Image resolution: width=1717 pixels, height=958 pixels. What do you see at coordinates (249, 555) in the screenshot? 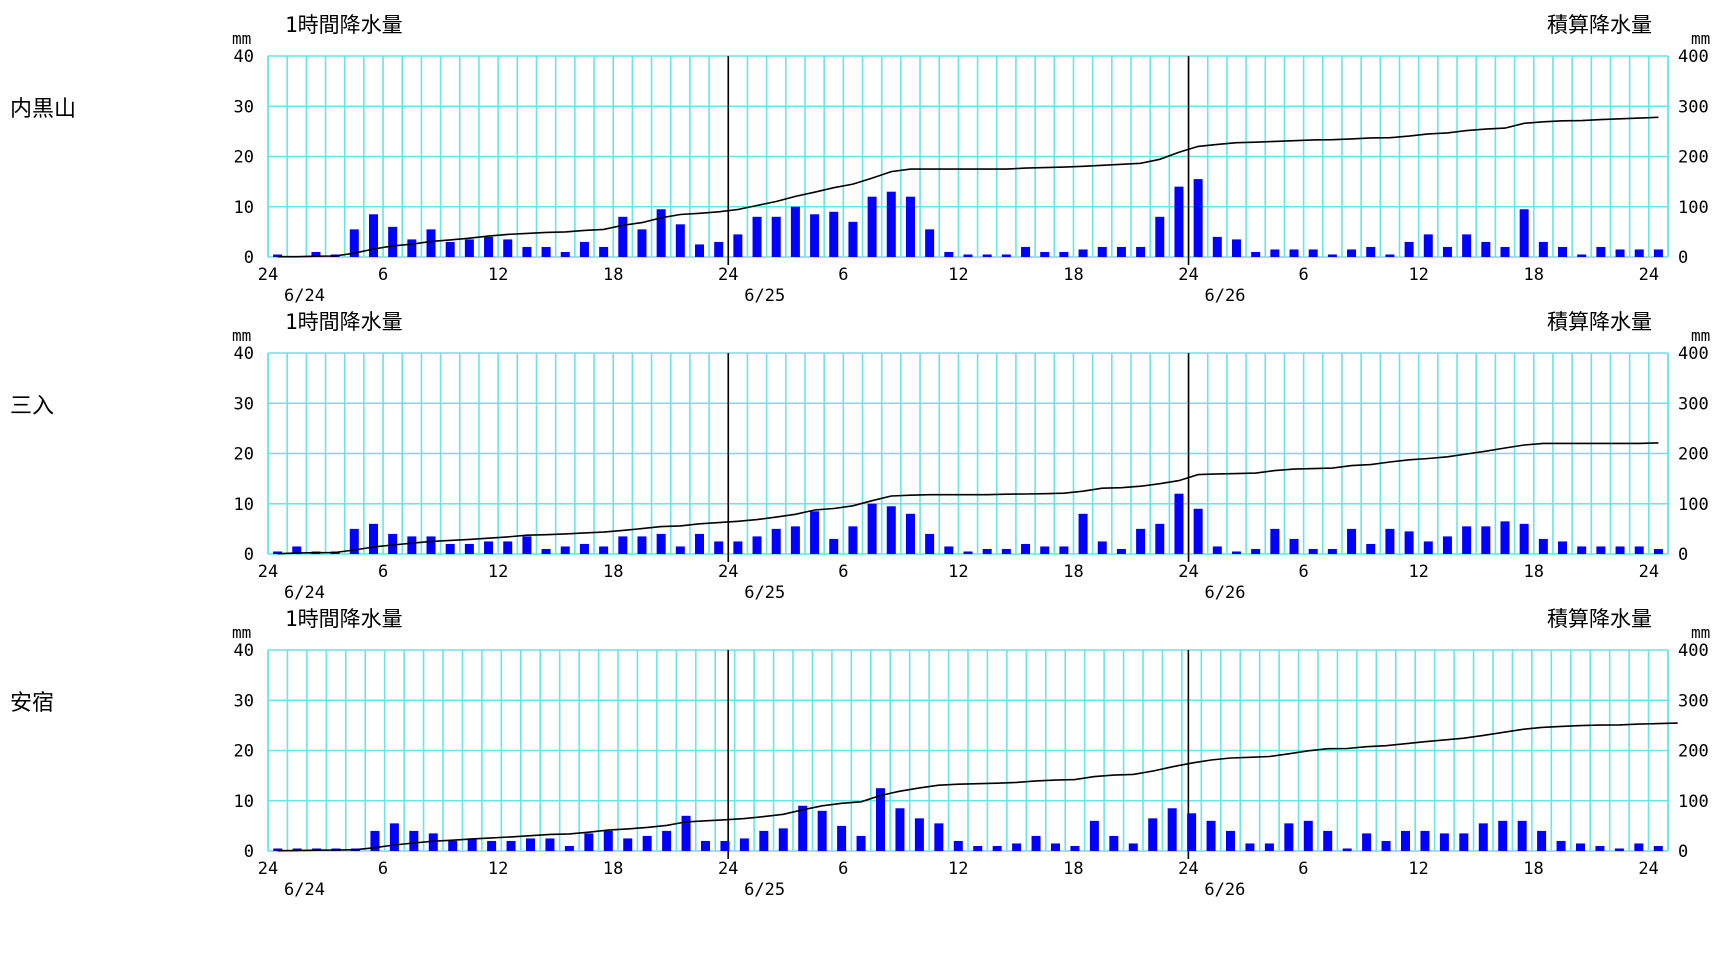
I see `y-left-tick-label: 0` at bounding box center [249, 555].